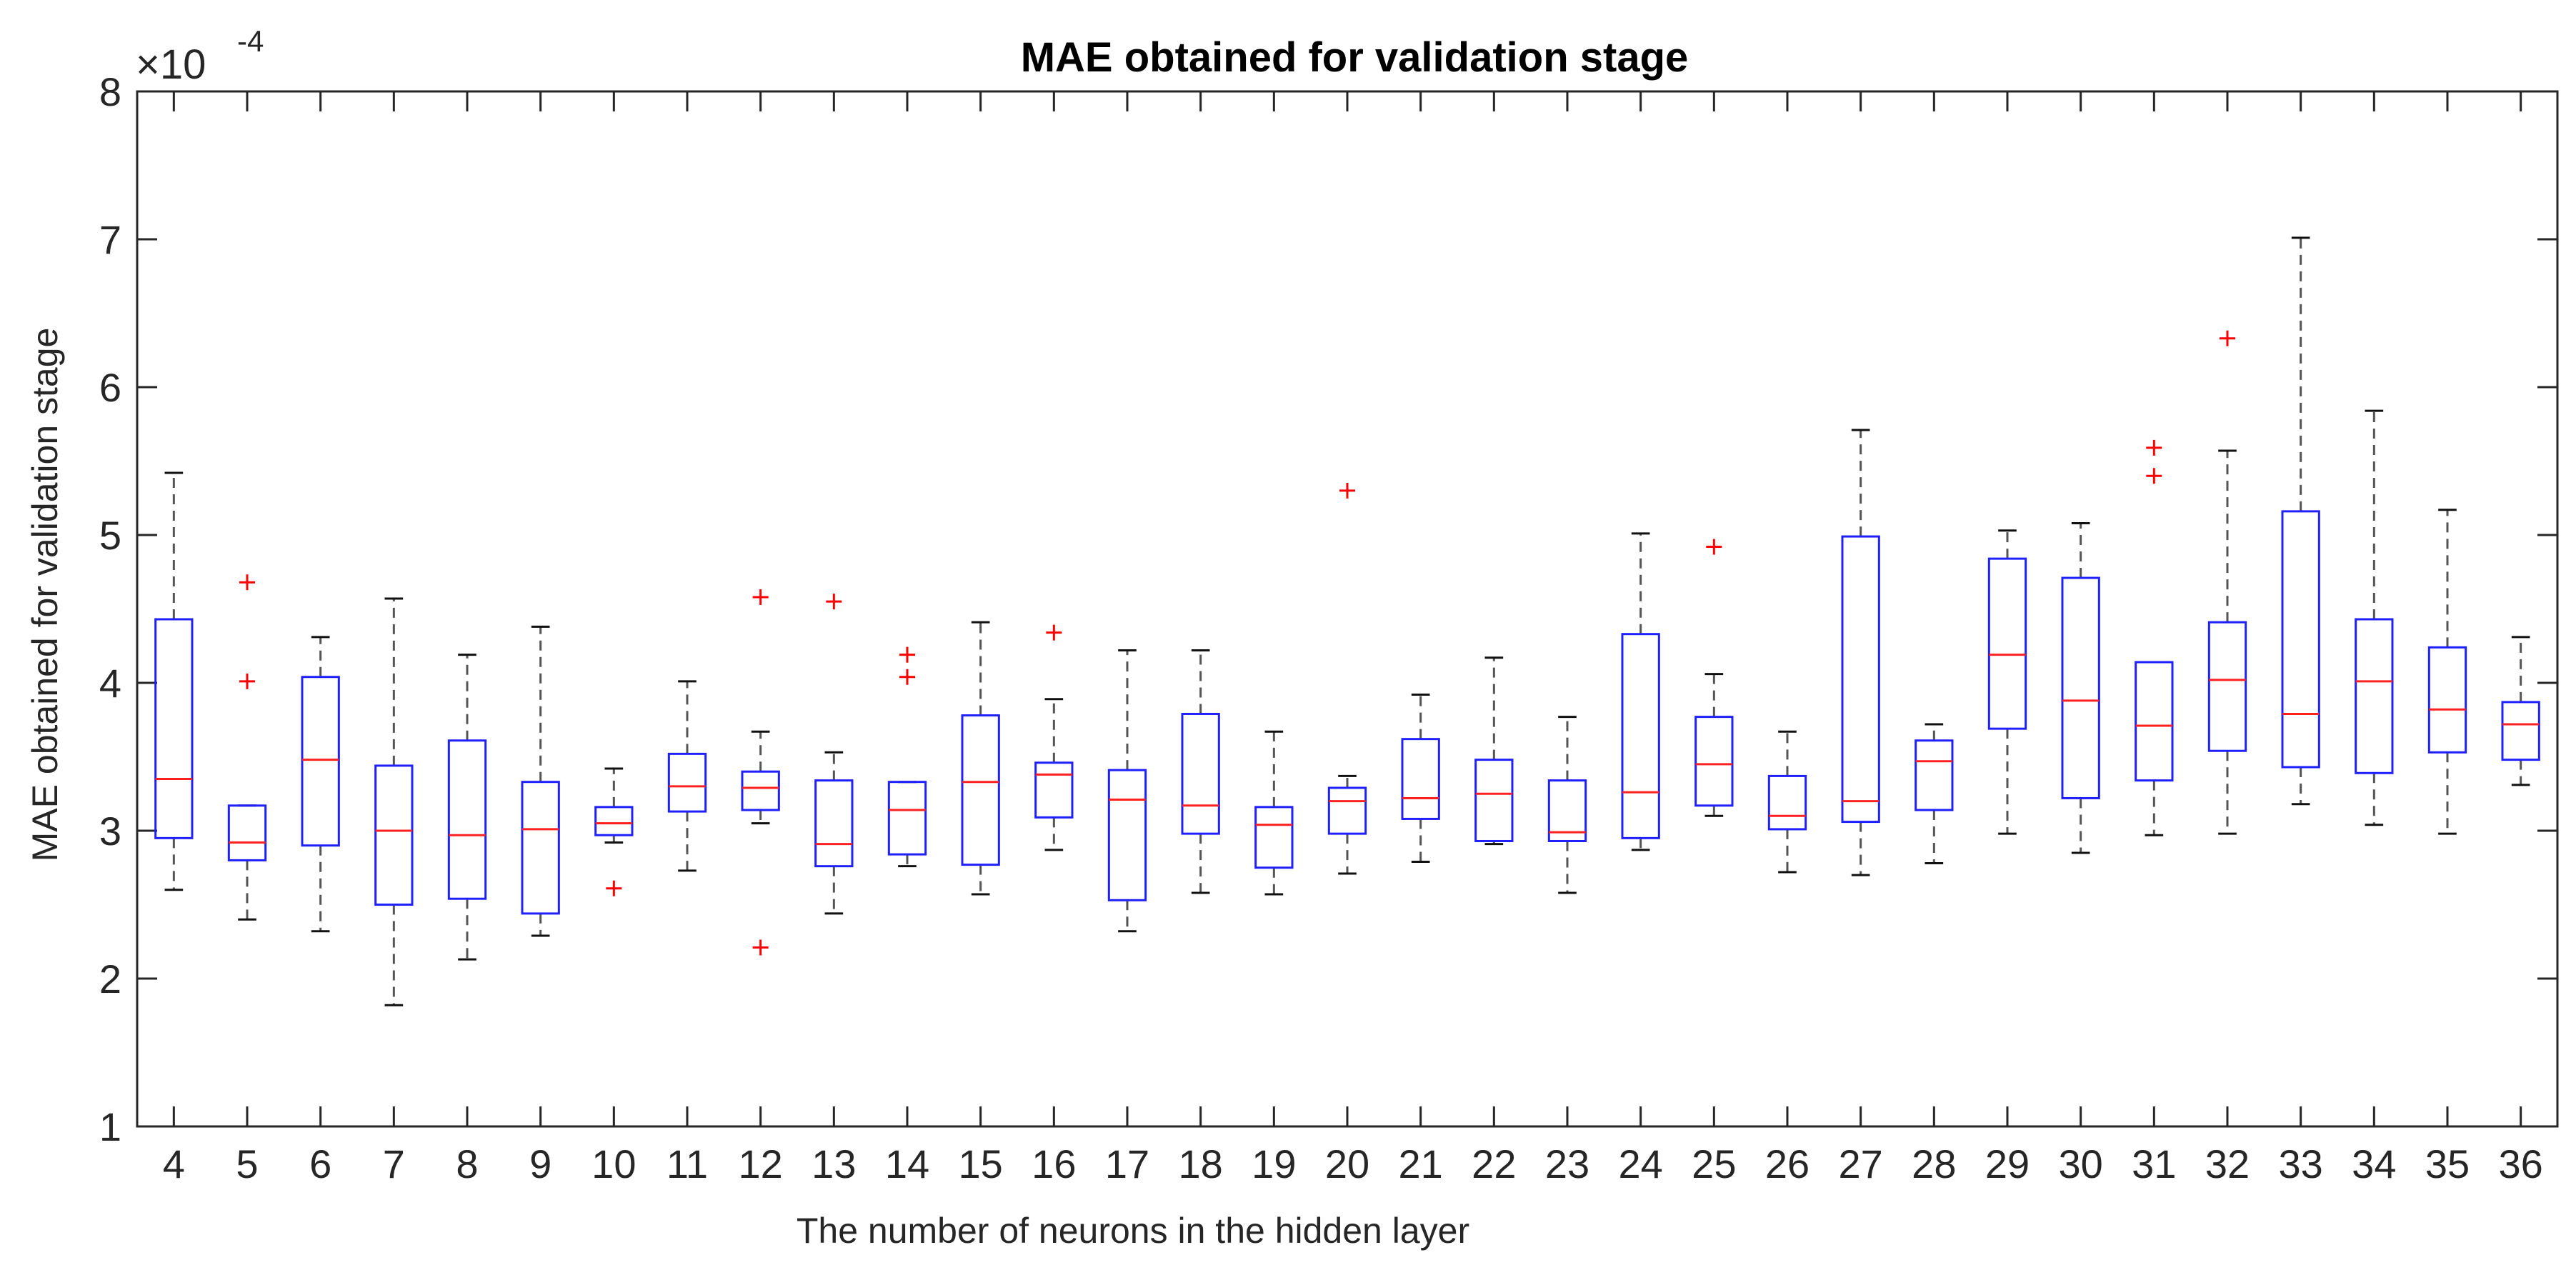  What do you see at coordinates (45, 595) in the screenshot?
I see `y-axis-label: MAE obtained for validation stage` at bounding box center [45, 595].